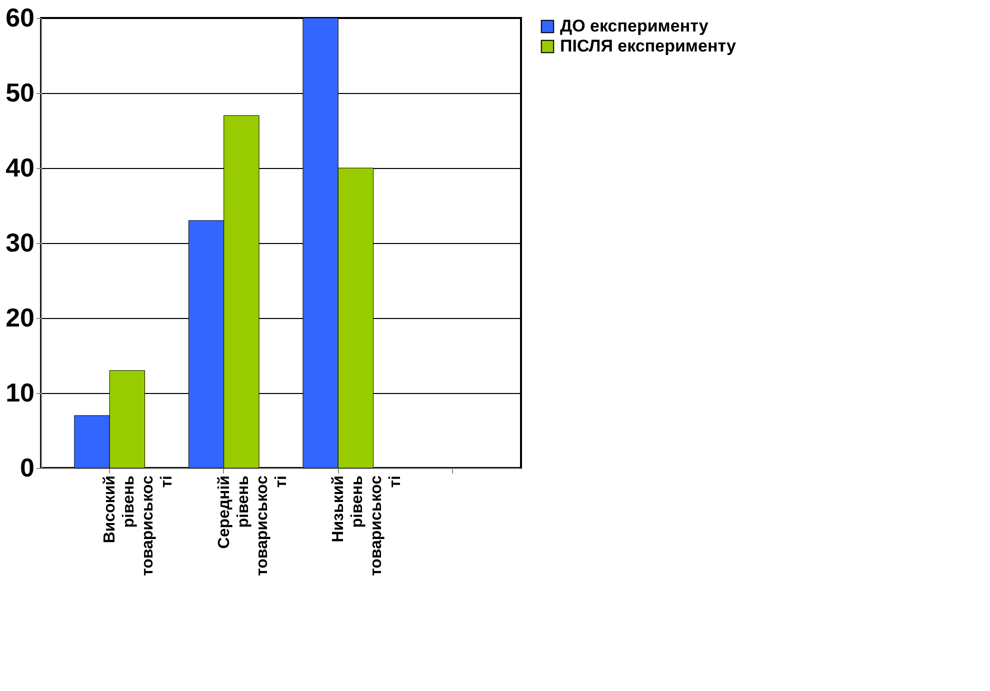  Describe the element at coordinates (20, 317) in the screenshot. I see `y-tick-label: 20` at that location.